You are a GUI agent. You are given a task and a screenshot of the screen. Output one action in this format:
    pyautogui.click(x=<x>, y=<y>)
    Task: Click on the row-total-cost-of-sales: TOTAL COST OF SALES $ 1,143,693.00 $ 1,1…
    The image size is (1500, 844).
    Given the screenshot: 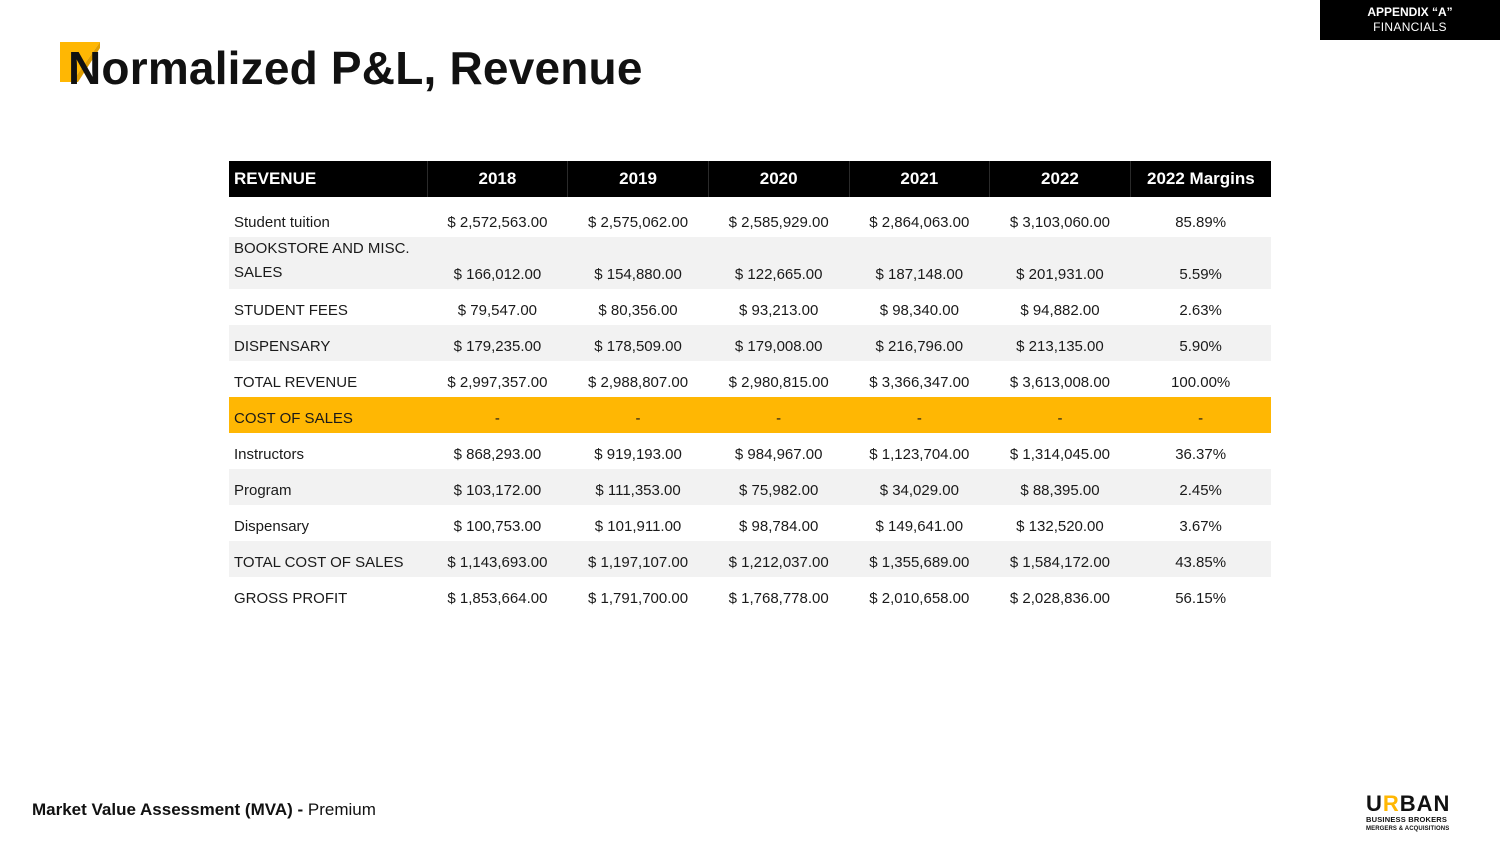 What is the action you would take?
    pyautogui.click(x=750, y=559)
    